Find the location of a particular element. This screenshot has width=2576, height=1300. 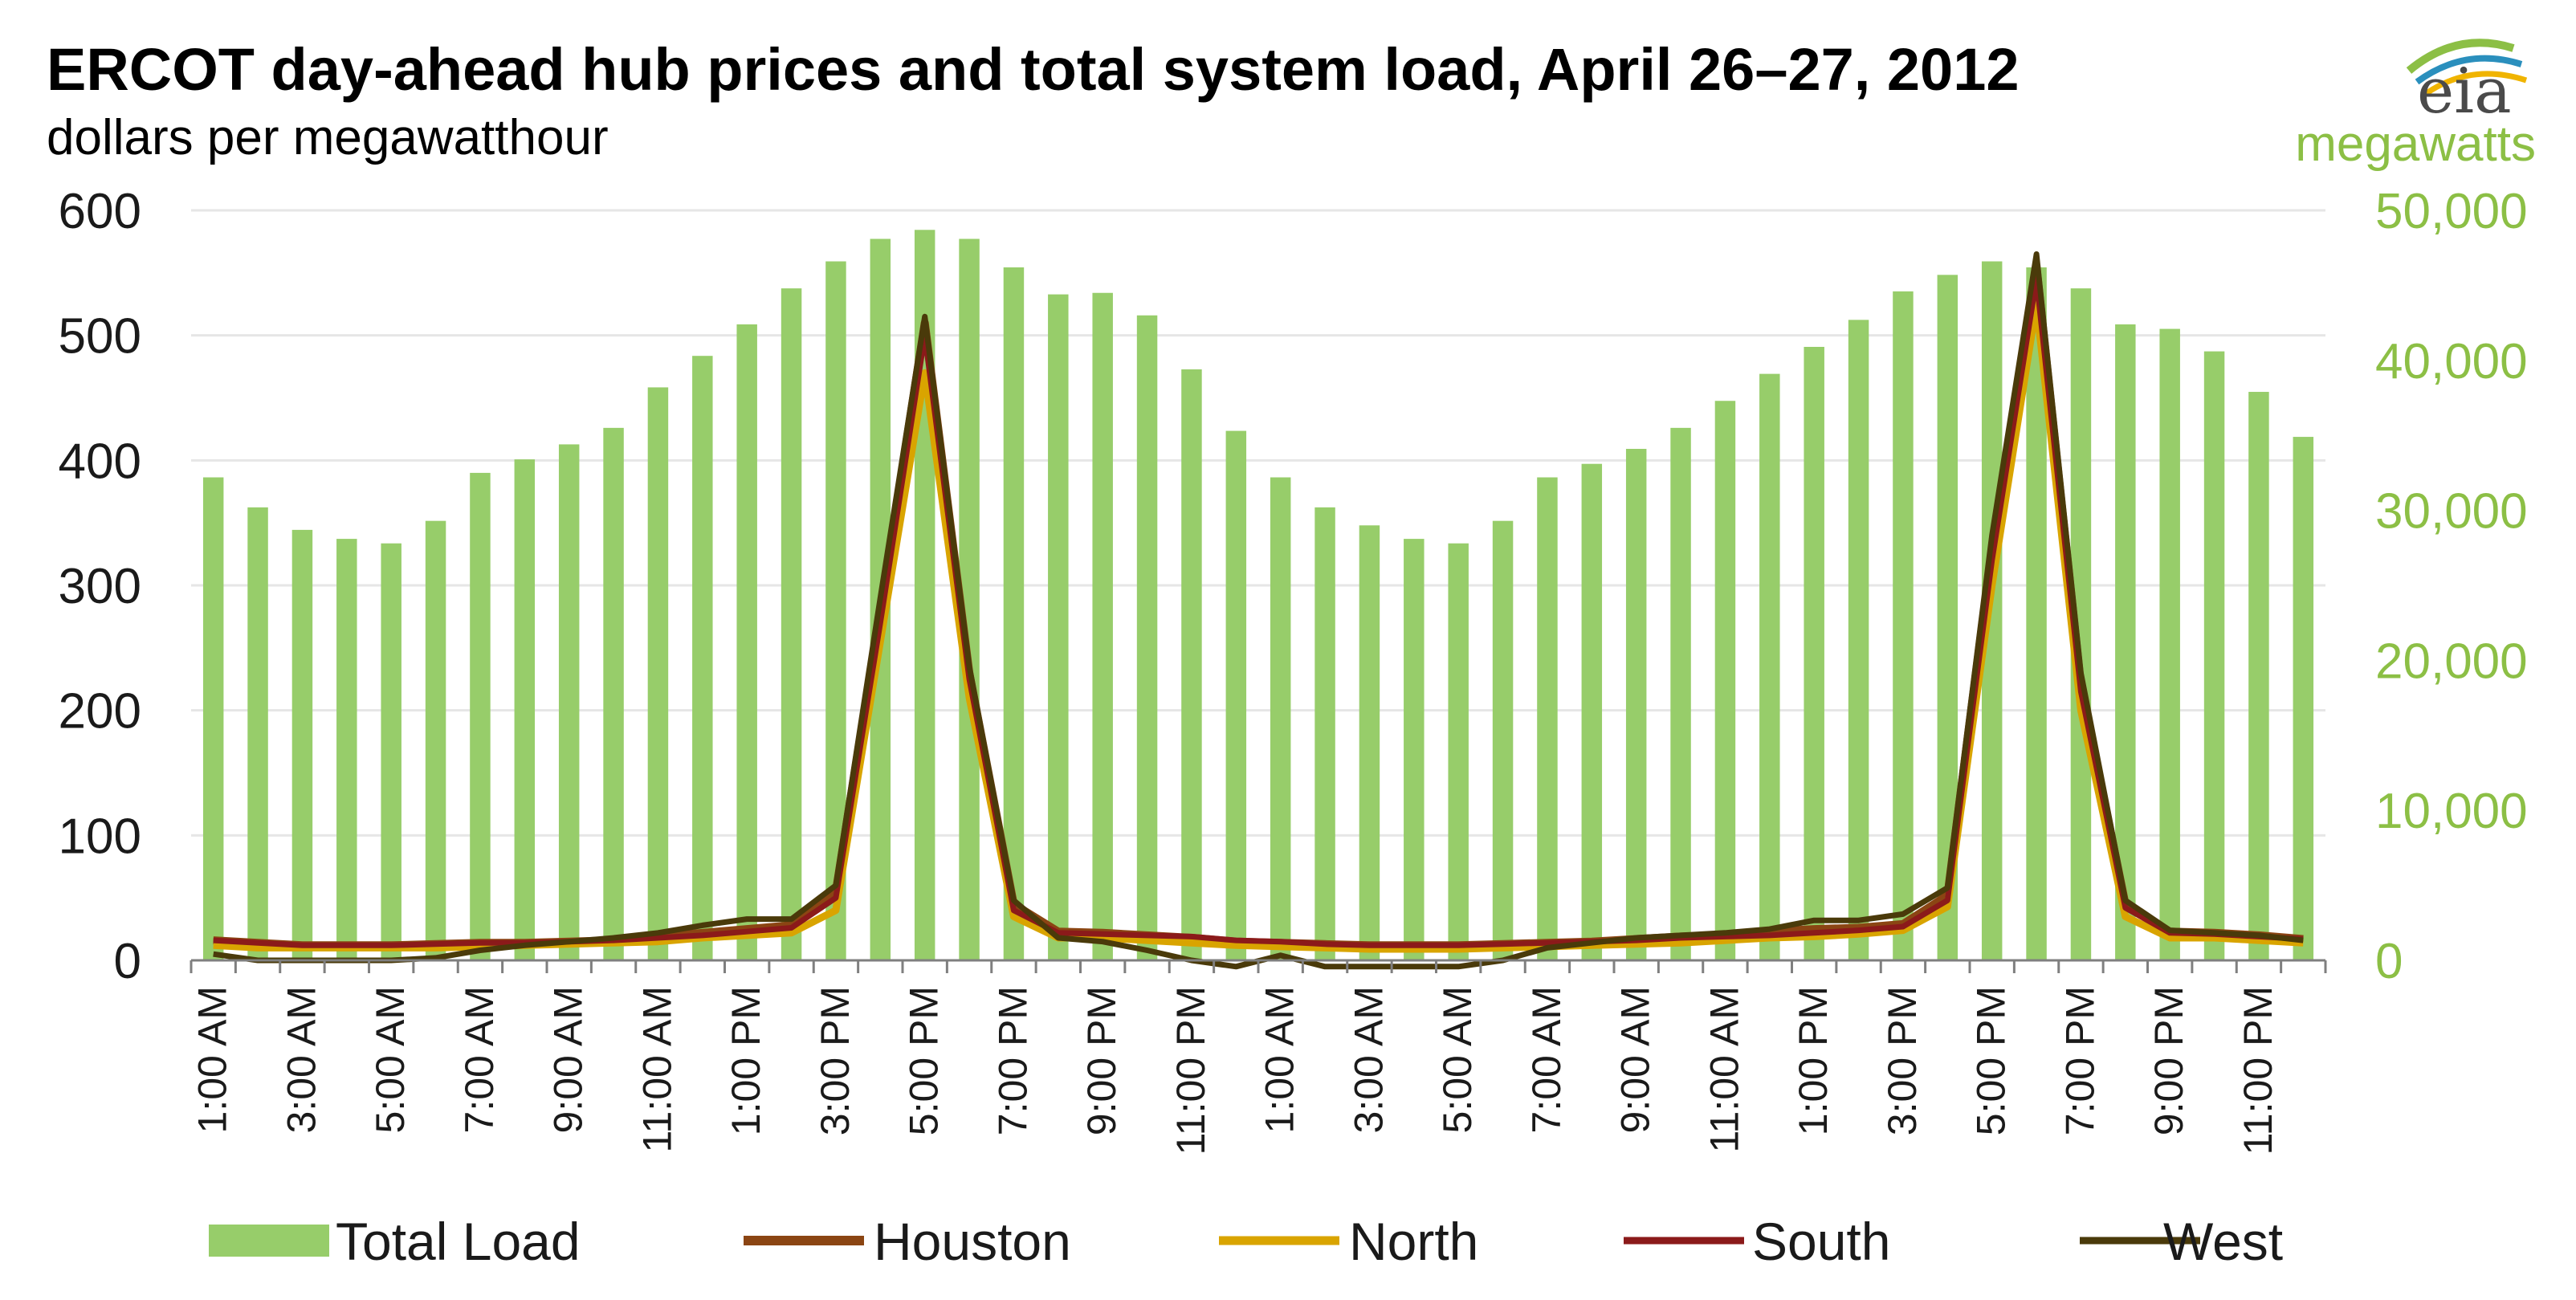

x-tick-label-9: 7:00 PM is located at coordinates (1012, 1060).